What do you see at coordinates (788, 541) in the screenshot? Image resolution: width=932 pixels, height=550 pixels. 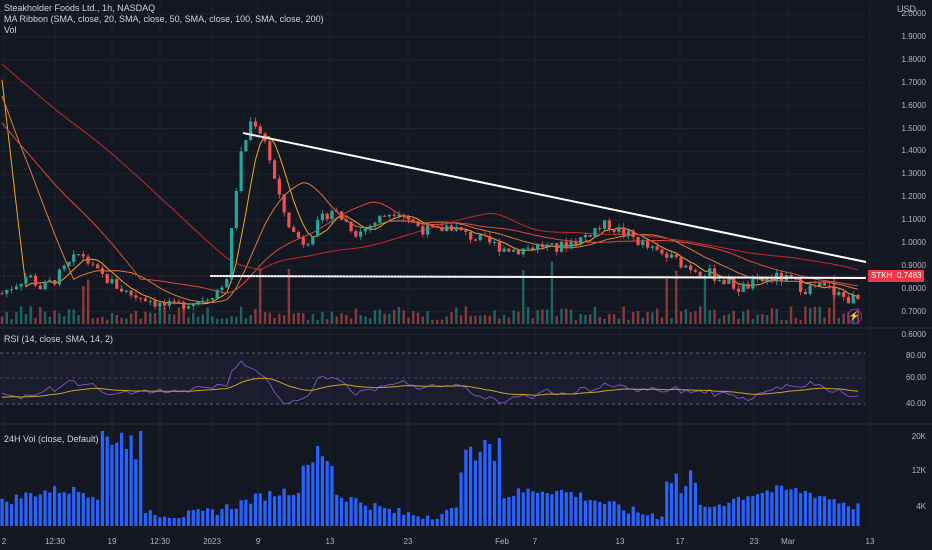 I see `time-tick-label: Mar` at bounding box center [788, 541].